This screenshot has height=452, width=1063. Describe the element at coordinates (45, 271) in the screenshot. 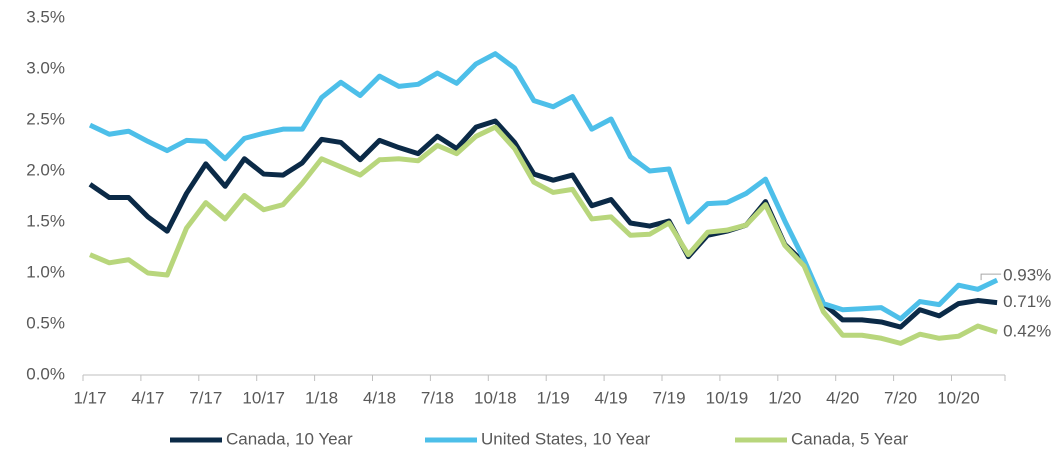

I see `y-tick-label: 1.0%` at that location.